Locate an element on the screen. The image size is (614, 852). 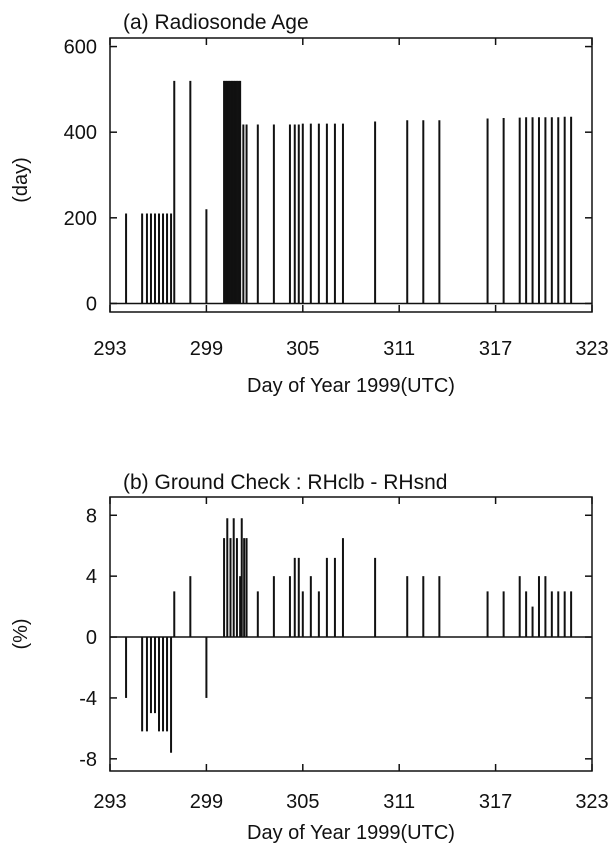
panel-a-y-axis-label: (day) is located at coordinates (21, 180).